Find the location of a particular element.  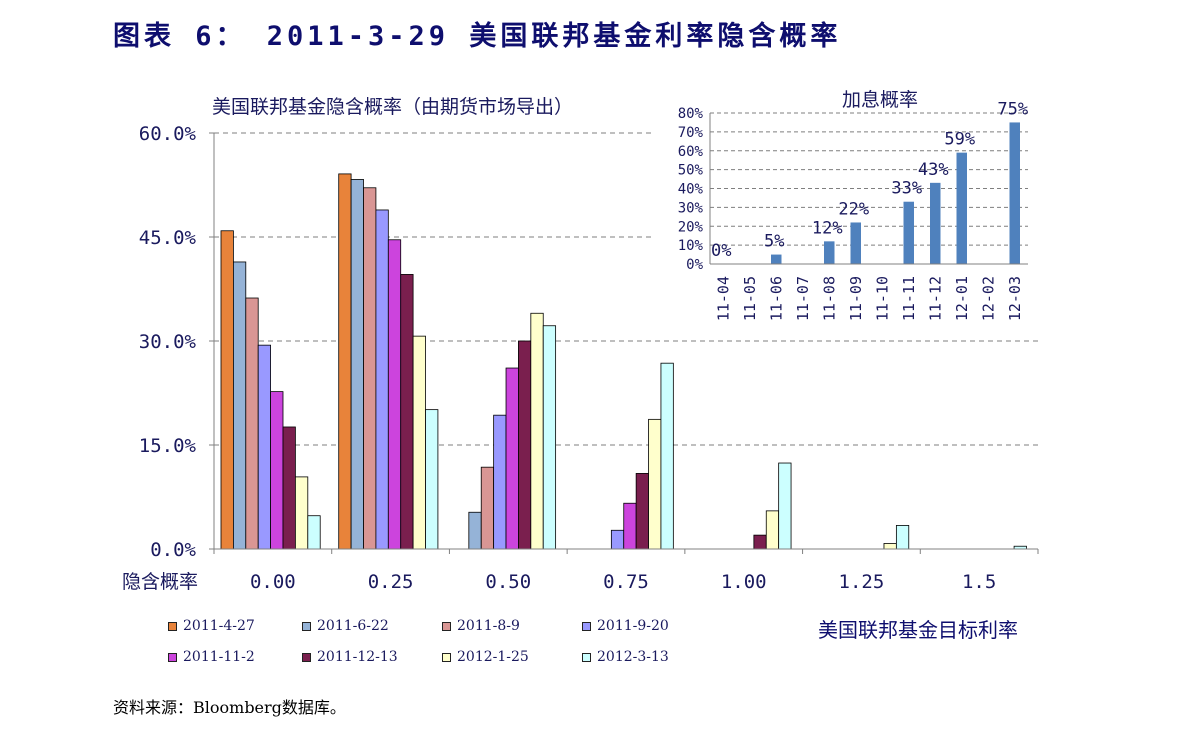

legend-label: 2011-8-9 is located at coordinates (488, 626).